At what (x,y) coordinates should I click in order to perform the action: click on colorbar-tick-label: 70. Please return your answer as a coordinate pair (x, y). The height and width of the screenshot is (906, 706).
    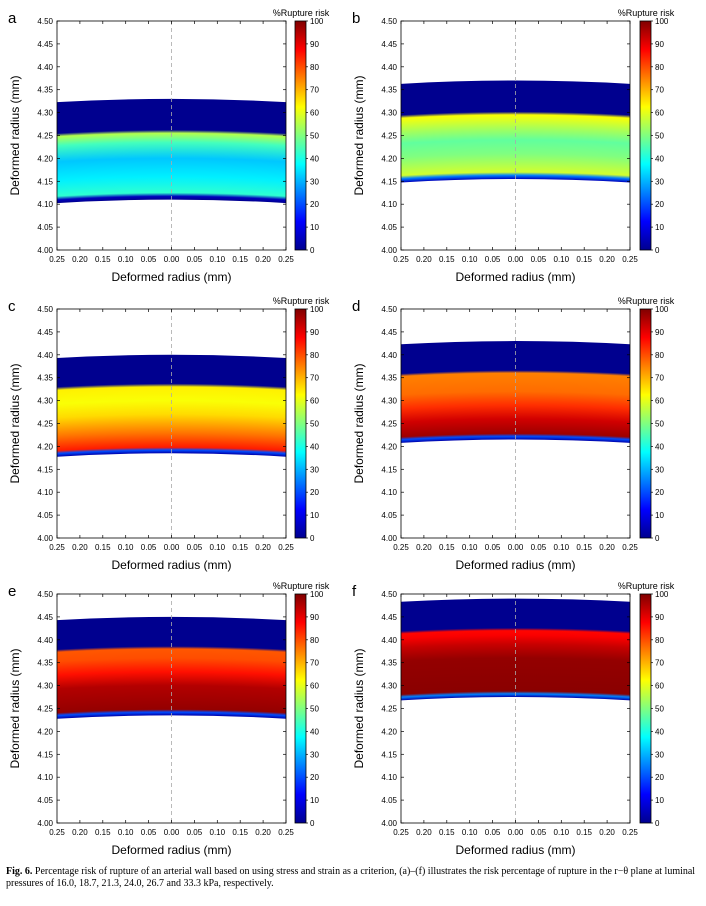
    Looking at the image, I should click on (659, 90).